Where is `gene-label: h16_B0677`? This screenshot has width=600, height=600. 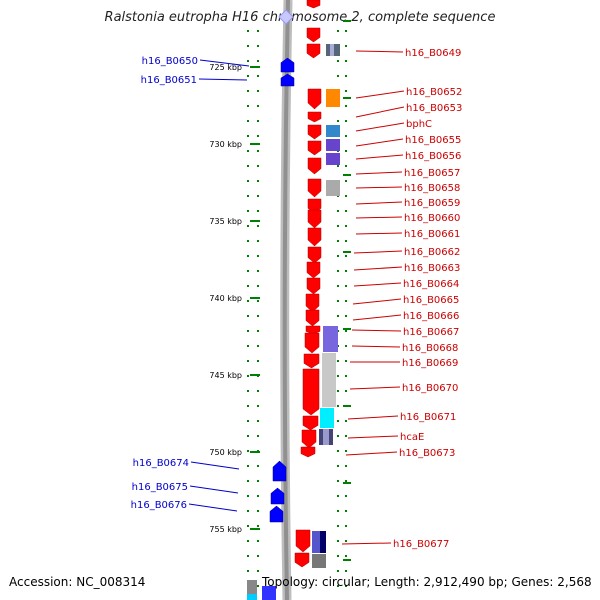 gene-label: h16_B0677 is located at coordinates (421, 544).